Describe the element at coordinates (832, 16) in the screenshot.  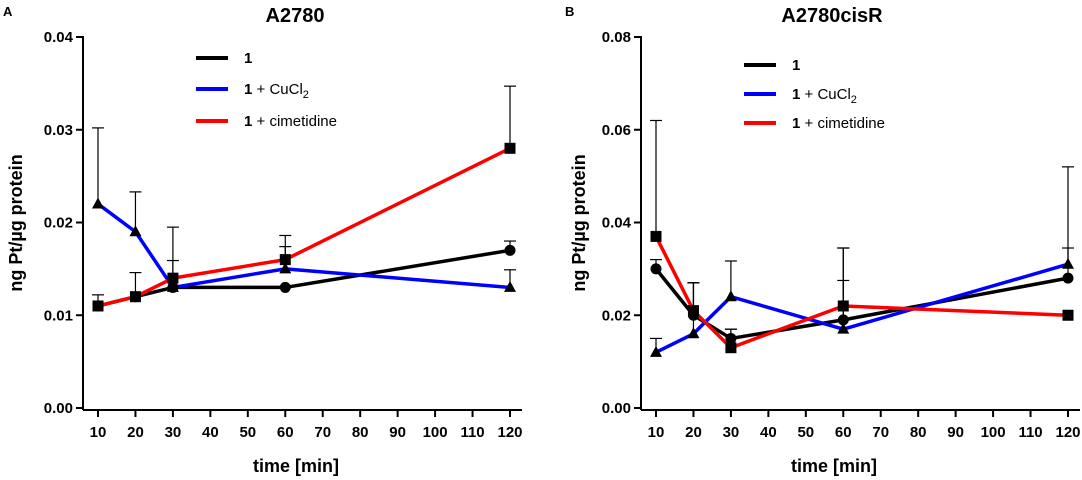
I see `chart-title: A2780cisR` at that location.